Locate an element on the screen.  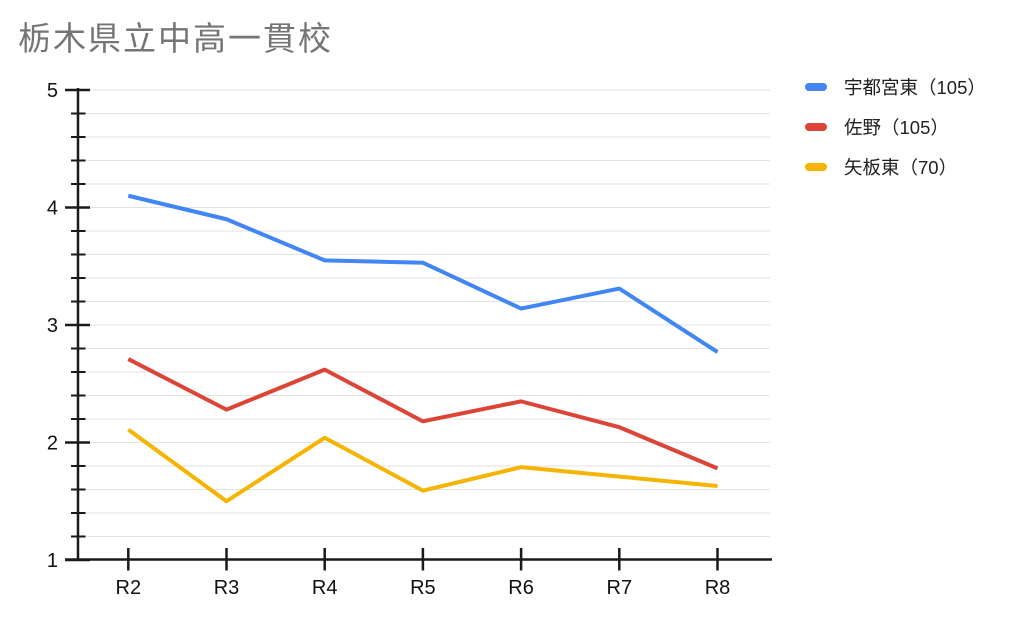
legend-label: 矢板東（70） is located at coordinates (901, 167).